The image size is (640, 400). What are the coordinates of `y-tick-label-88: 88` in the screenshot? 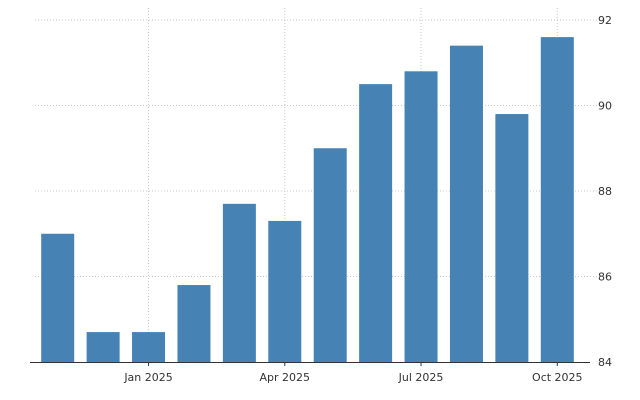 It's located at (605, 191).